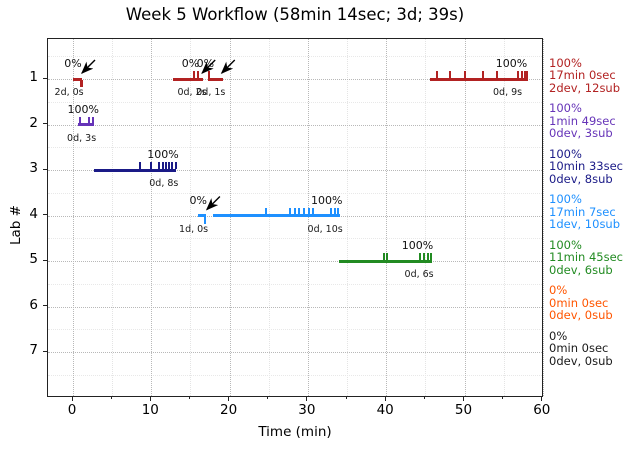  I want to click on count-label: 0d, 2s, so click(192, 92).